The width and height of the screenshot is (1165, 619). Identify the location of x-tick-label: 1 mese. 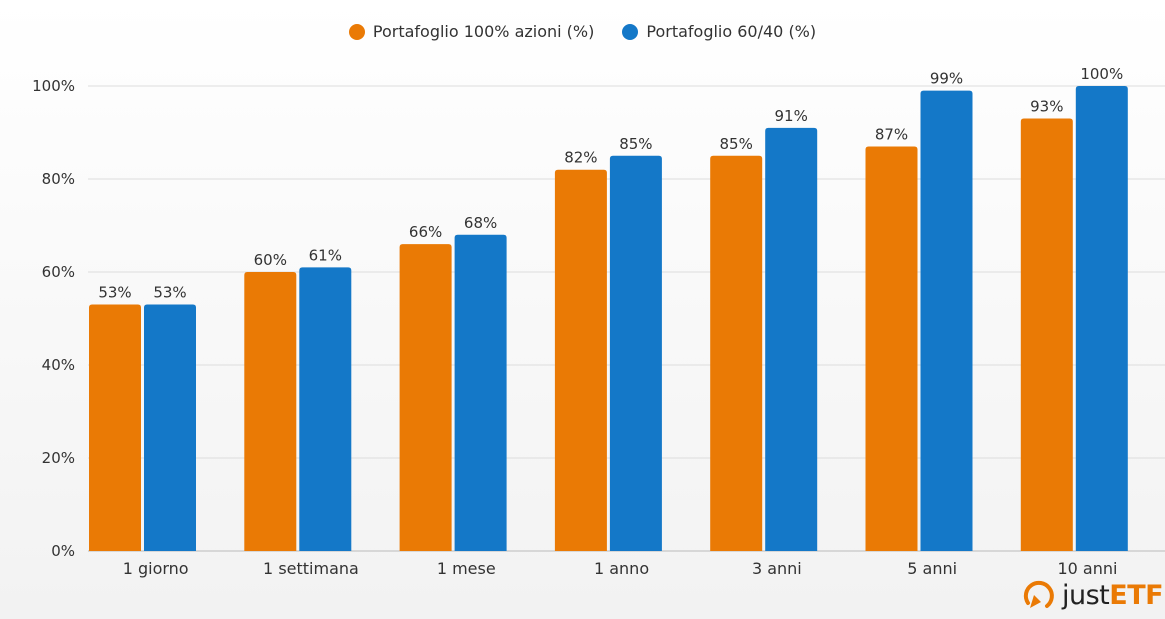
(466, 568).